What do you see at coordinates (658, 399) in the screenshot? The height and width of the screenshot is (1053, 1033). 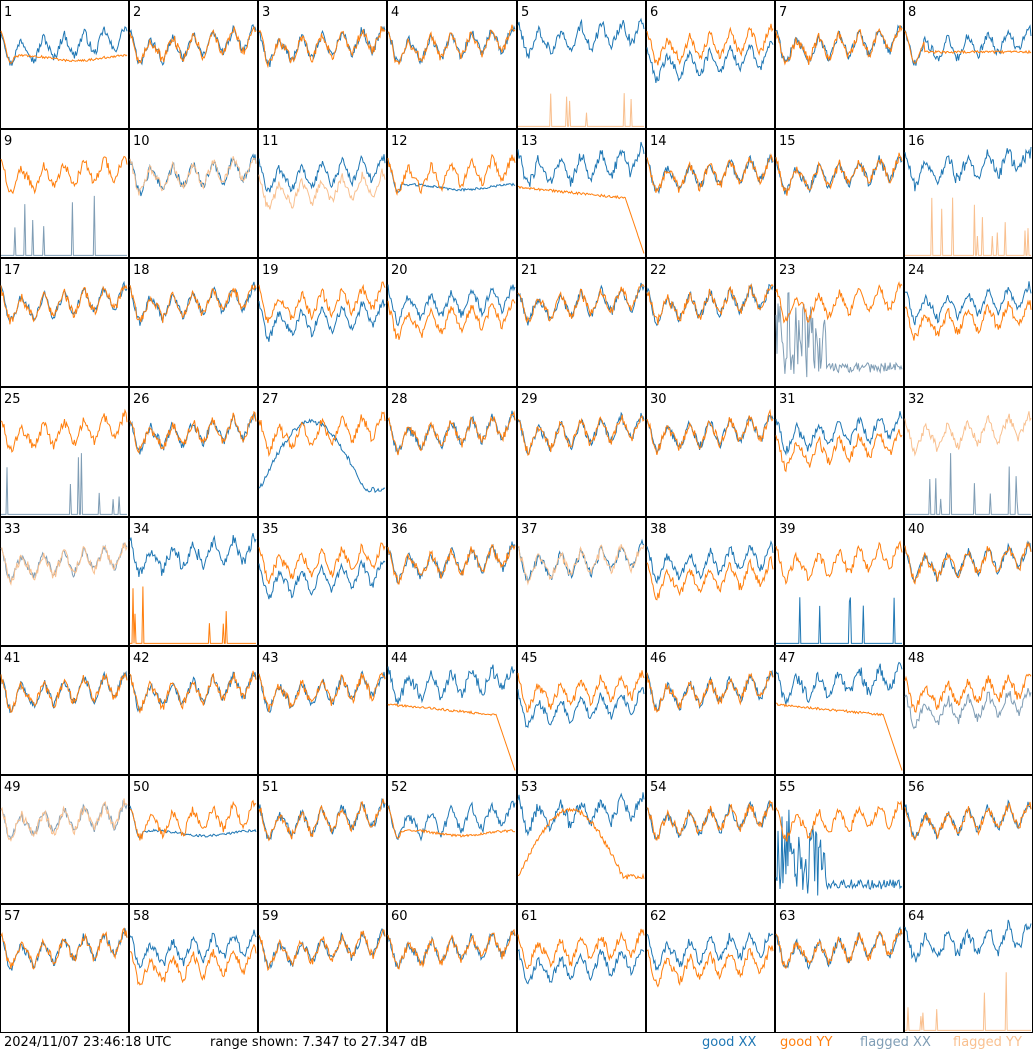 I see `panel-label: 30` at bounding box center [658, 399].